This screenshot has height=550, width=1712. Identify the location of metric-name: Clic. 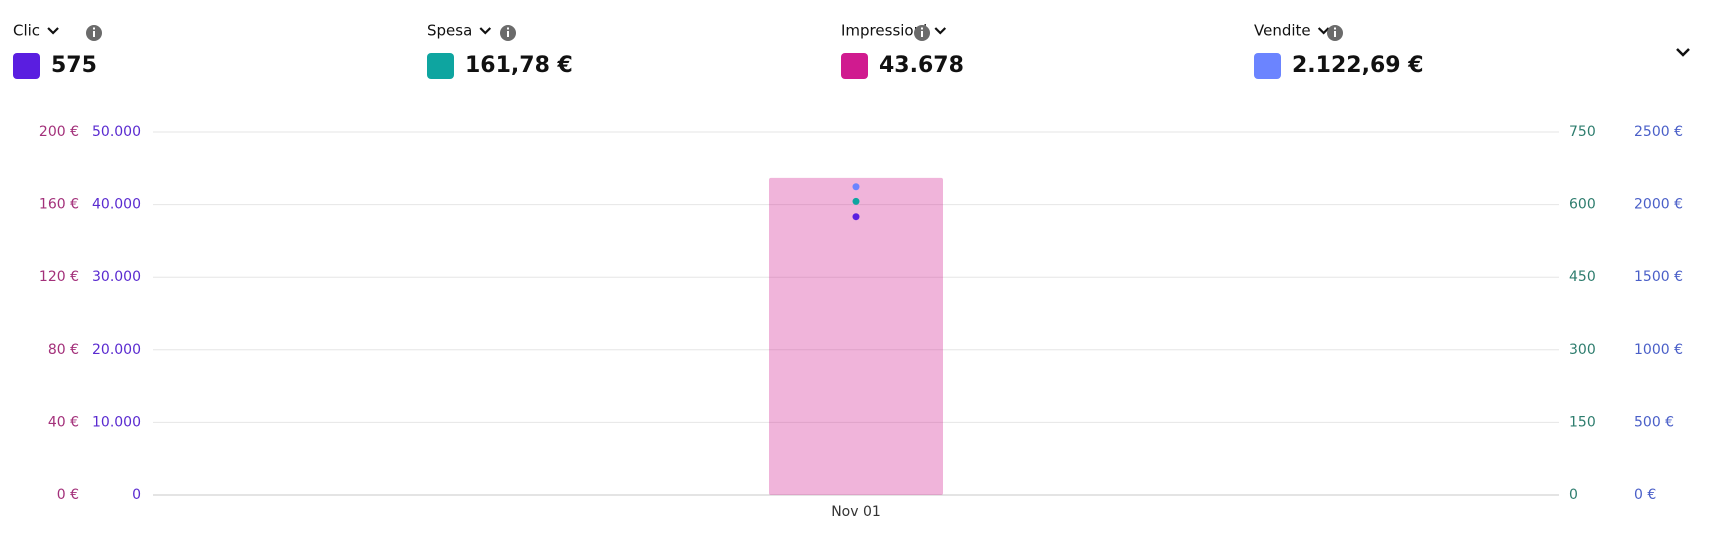
(26, 31).